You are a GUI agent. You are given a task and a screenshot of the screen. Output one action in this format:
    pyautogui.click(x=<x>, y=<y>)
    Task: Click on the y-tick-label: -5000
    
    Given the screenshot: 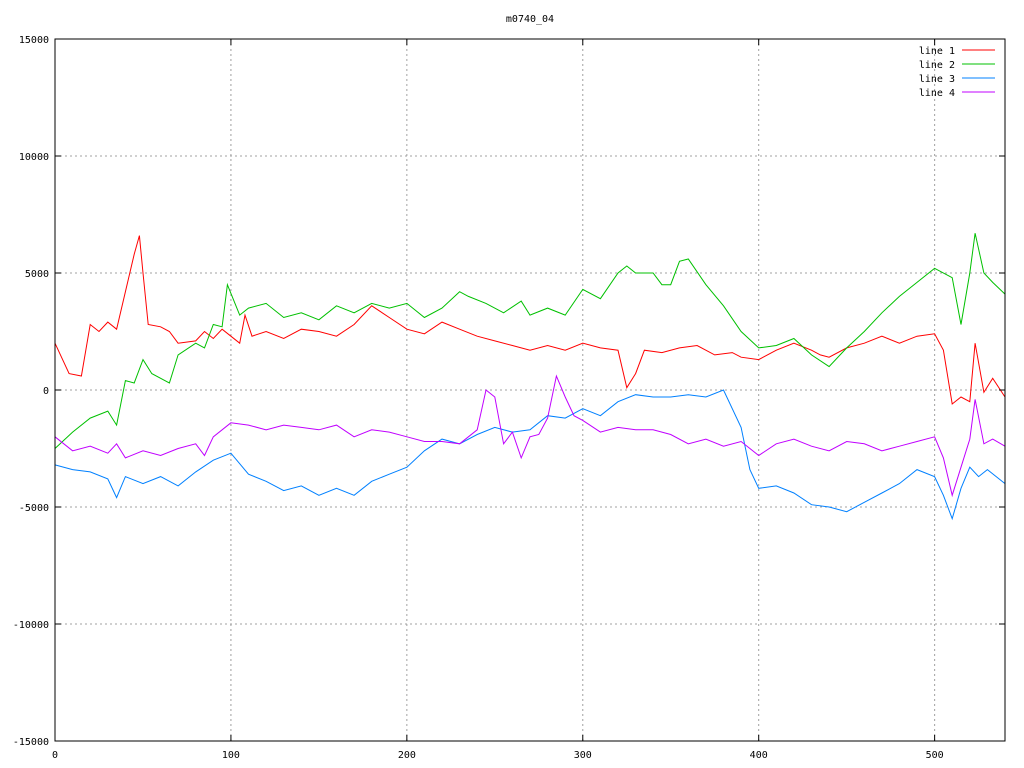 What is the action you would take?
    pyautogui.click(x=34, y=508)
    